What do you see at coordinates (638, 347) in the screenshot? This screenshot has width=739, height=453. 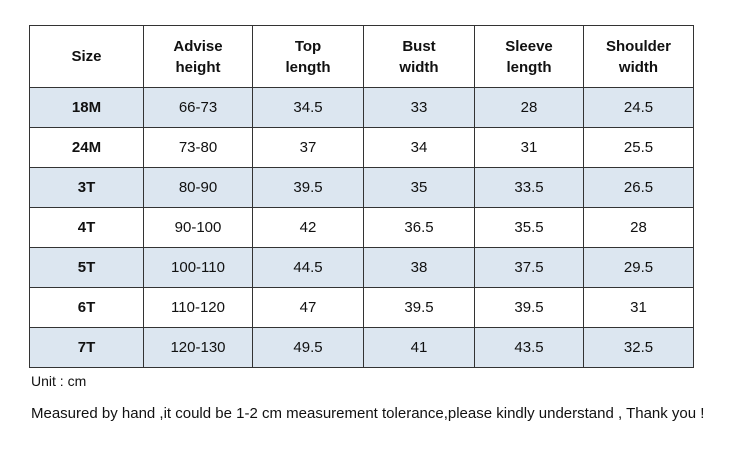 I see `data-cell: 32.5` at bounding box center [638, 347].